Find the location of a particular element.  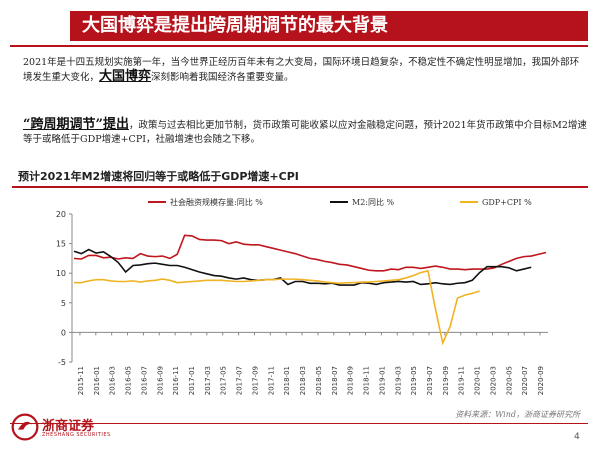

x-tick-label: 2015-11 is located at coordinates (81, 380).